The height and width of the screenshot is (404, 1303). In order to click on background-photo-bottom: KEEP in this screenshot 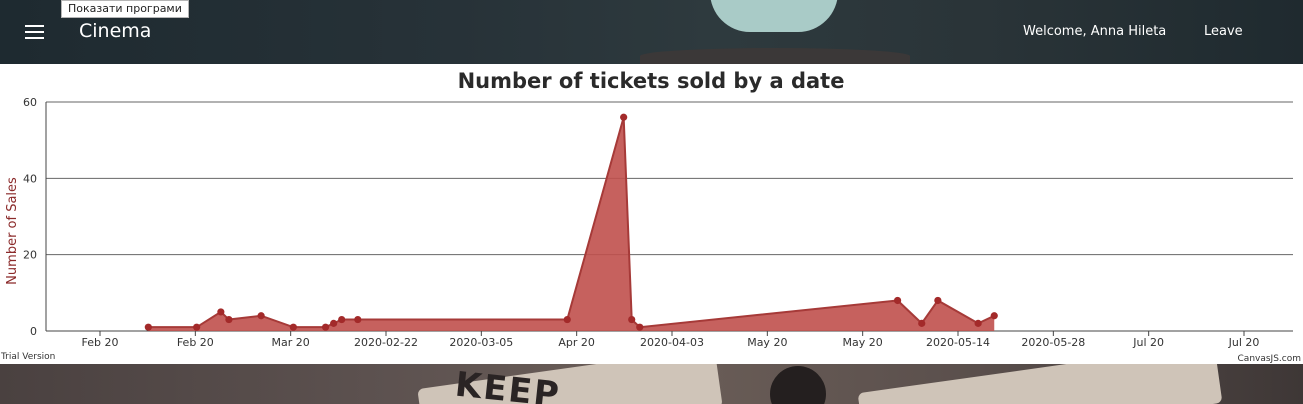, I will do `click(651, 384)`.